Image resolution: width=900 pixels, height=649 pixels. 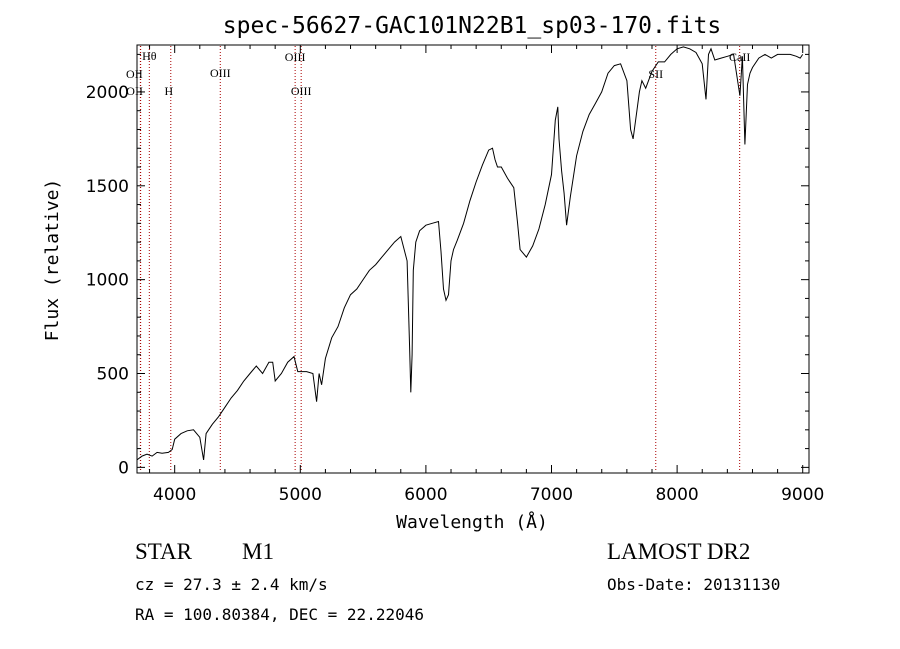 What do you see at coordinates (107, 187) in the screenshot?
I see `y-tick-label: 1500` at bounding box center [107, 187].